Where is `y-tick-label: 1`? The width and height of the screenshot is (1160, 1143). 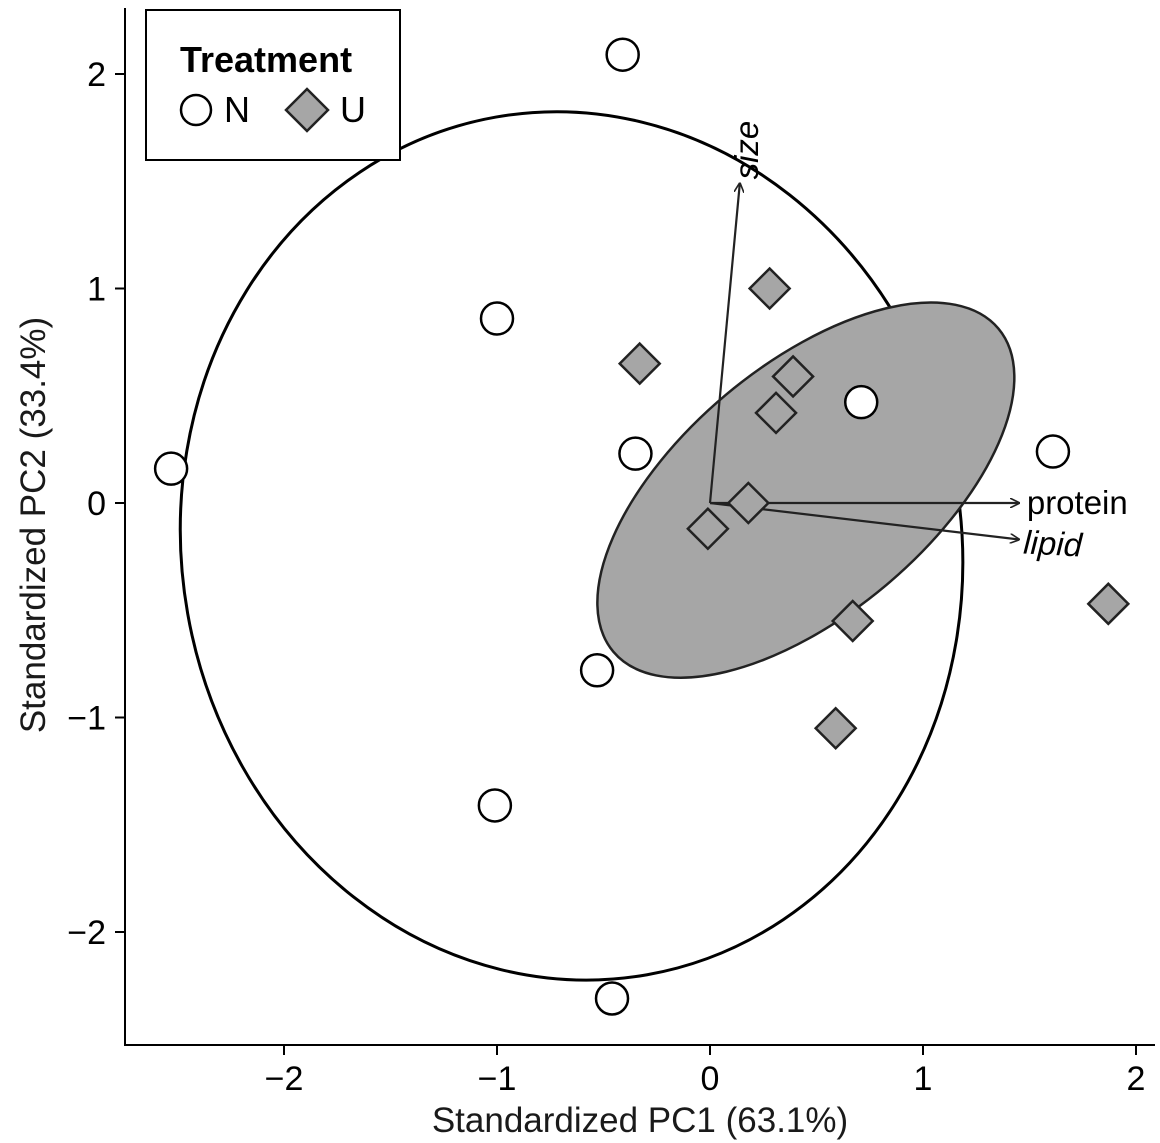 y-tick-label: 1 is located at coordinates (96, 290).